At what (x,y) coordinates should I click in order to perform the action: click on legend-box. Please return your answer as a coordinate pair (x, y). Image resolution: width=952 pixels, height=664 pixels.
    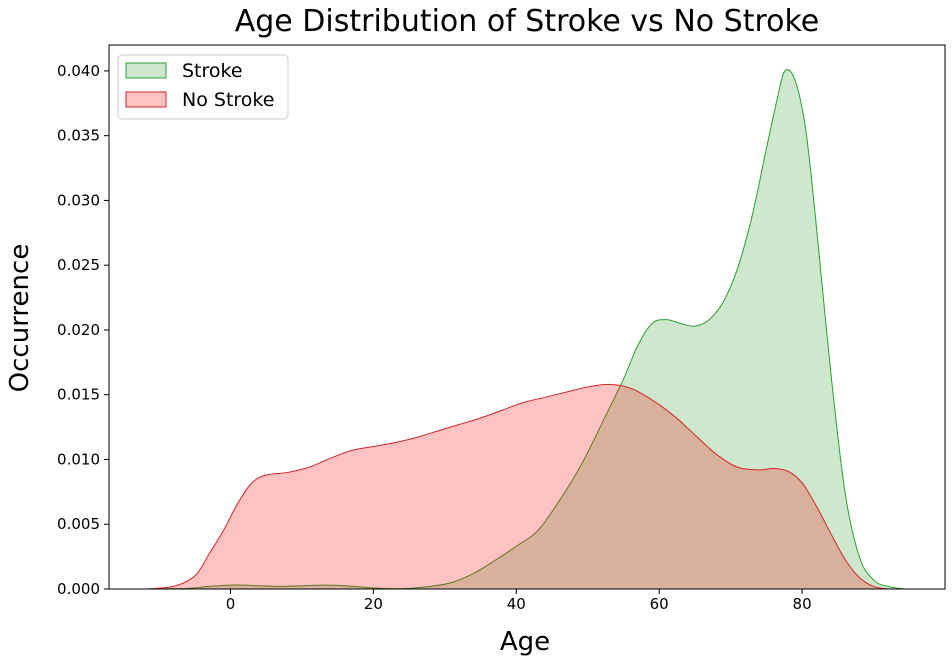
    Looking at the image, I should click on (203, 87).